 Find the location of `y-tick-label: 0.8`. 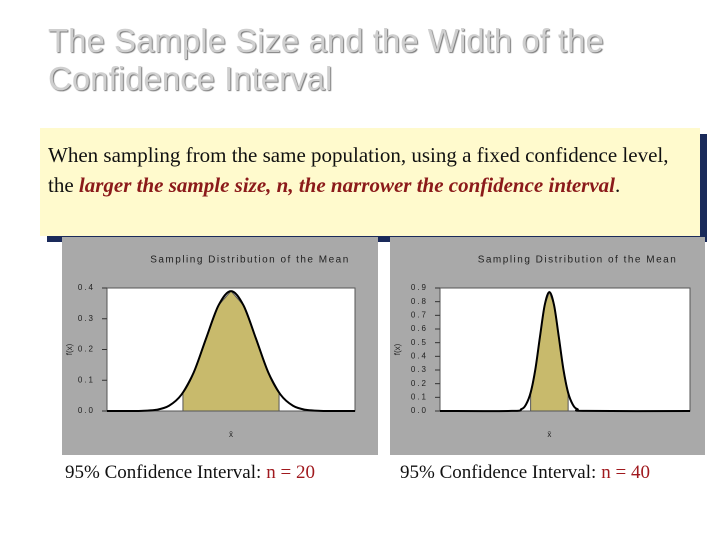

y-tick-label: 0.8 is located at coordinates (419, 301).